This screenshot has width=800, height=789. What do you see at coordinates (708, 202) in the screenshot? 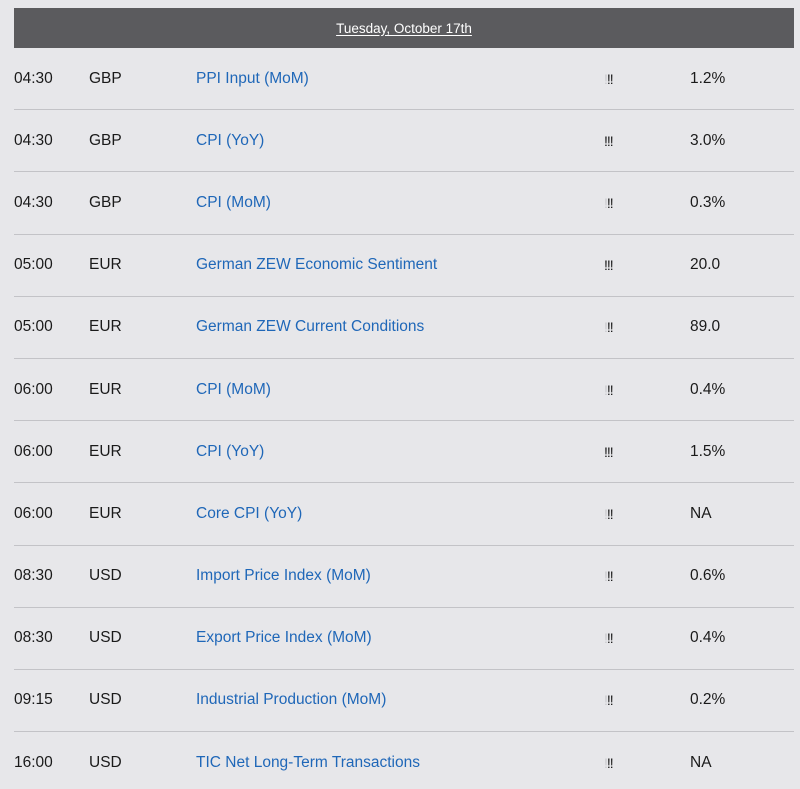
I see `event-actual: 0.3%` at bounding box center [708, 202].